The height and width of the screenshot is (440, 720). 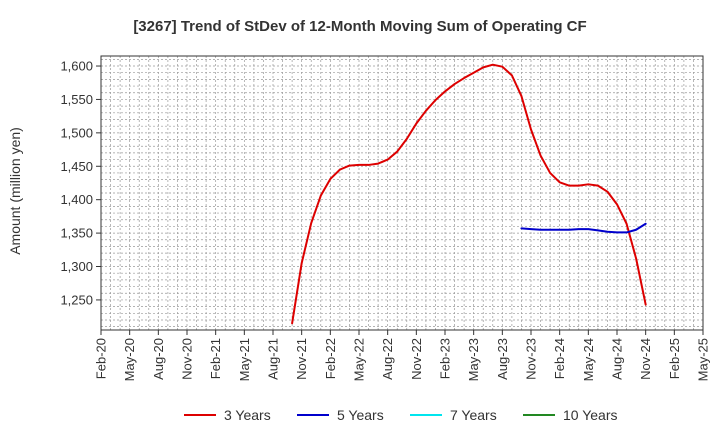 What do you see at coordinates (401, 415) in the screenshot?
I see `legend: 3 Years 5 Years 7 Years 10 Years` at bounding box center [401, 415].